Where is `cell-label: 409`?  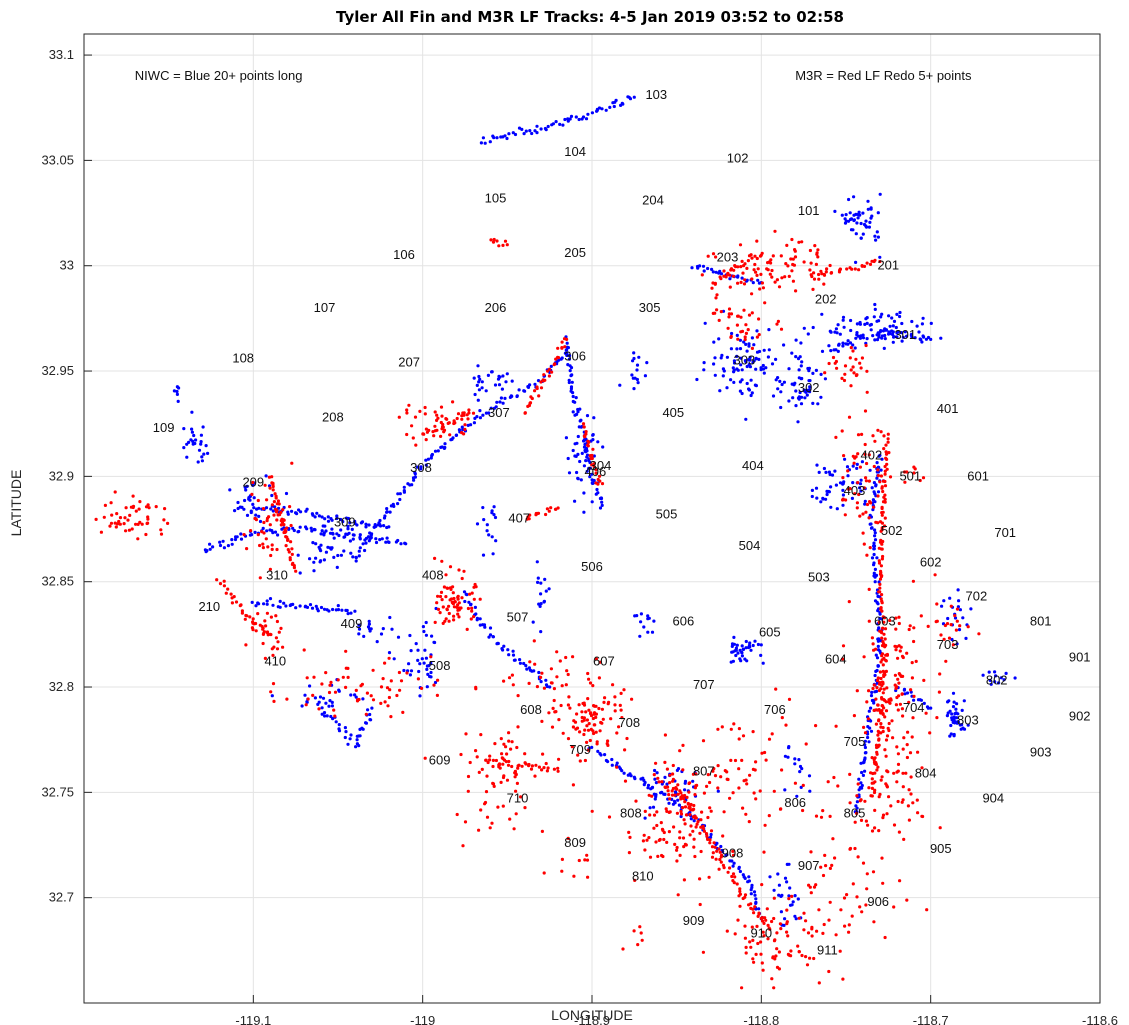 cell-label: 409 is located at coordinates (352, 623).